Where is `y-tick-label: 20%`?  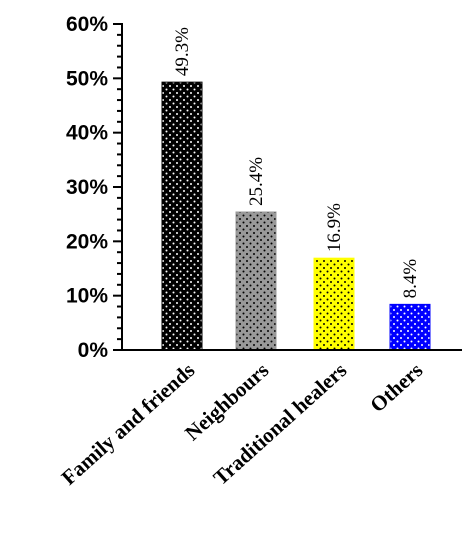
y-tick-label: 20% is located at coordinates (87, 241).